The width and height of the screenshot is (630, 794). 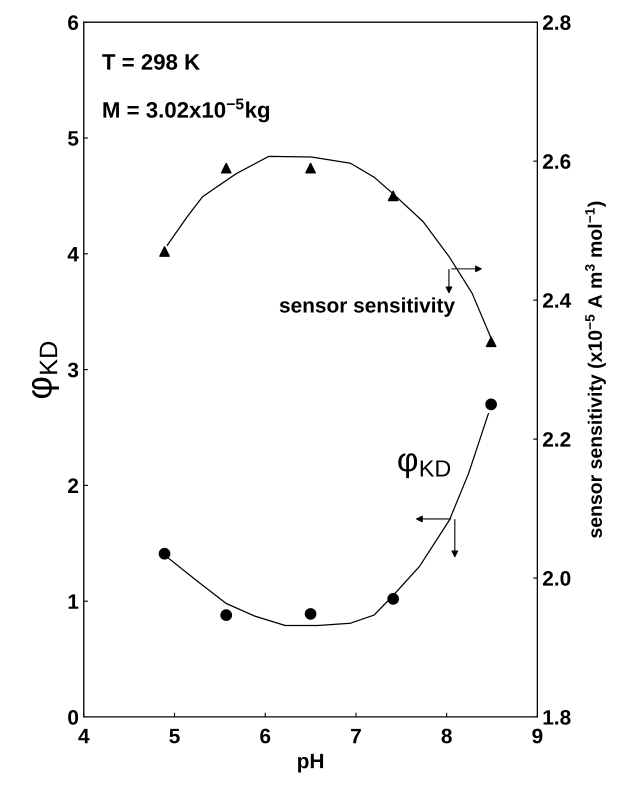 I want to click on x-axis-title: pH, so click(x=311, y=763).